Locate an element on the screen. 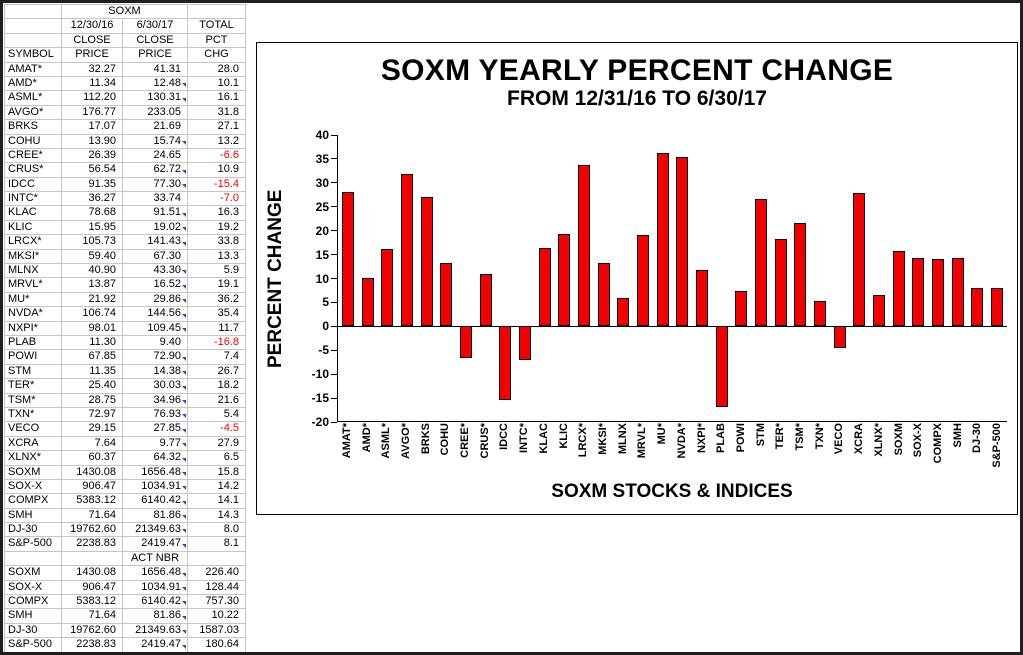 Image resolution: width=1023 pixels, height=655 pixels. cell-close-end: 1656.48 is located at coordinates (155, 472).